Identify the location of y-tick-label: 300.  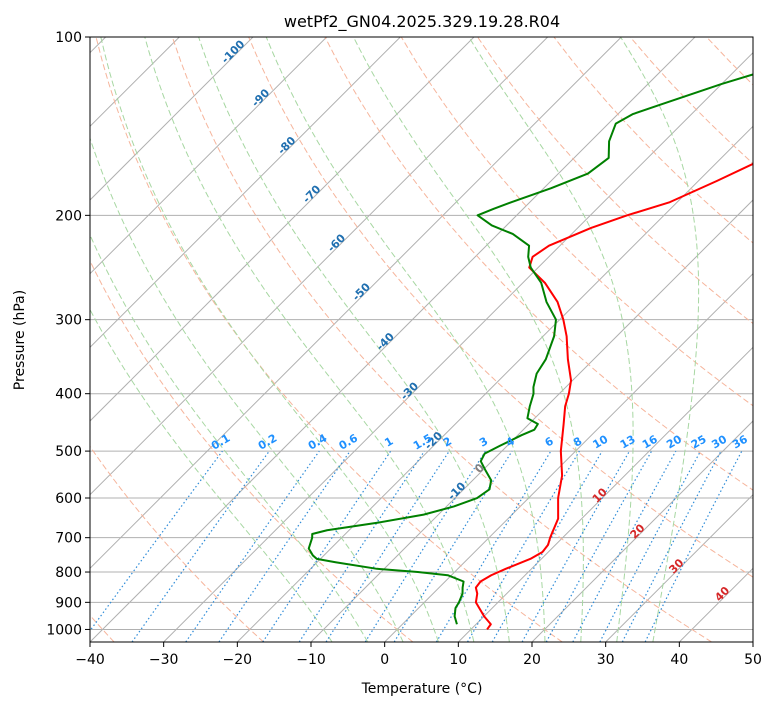
(68, 321).